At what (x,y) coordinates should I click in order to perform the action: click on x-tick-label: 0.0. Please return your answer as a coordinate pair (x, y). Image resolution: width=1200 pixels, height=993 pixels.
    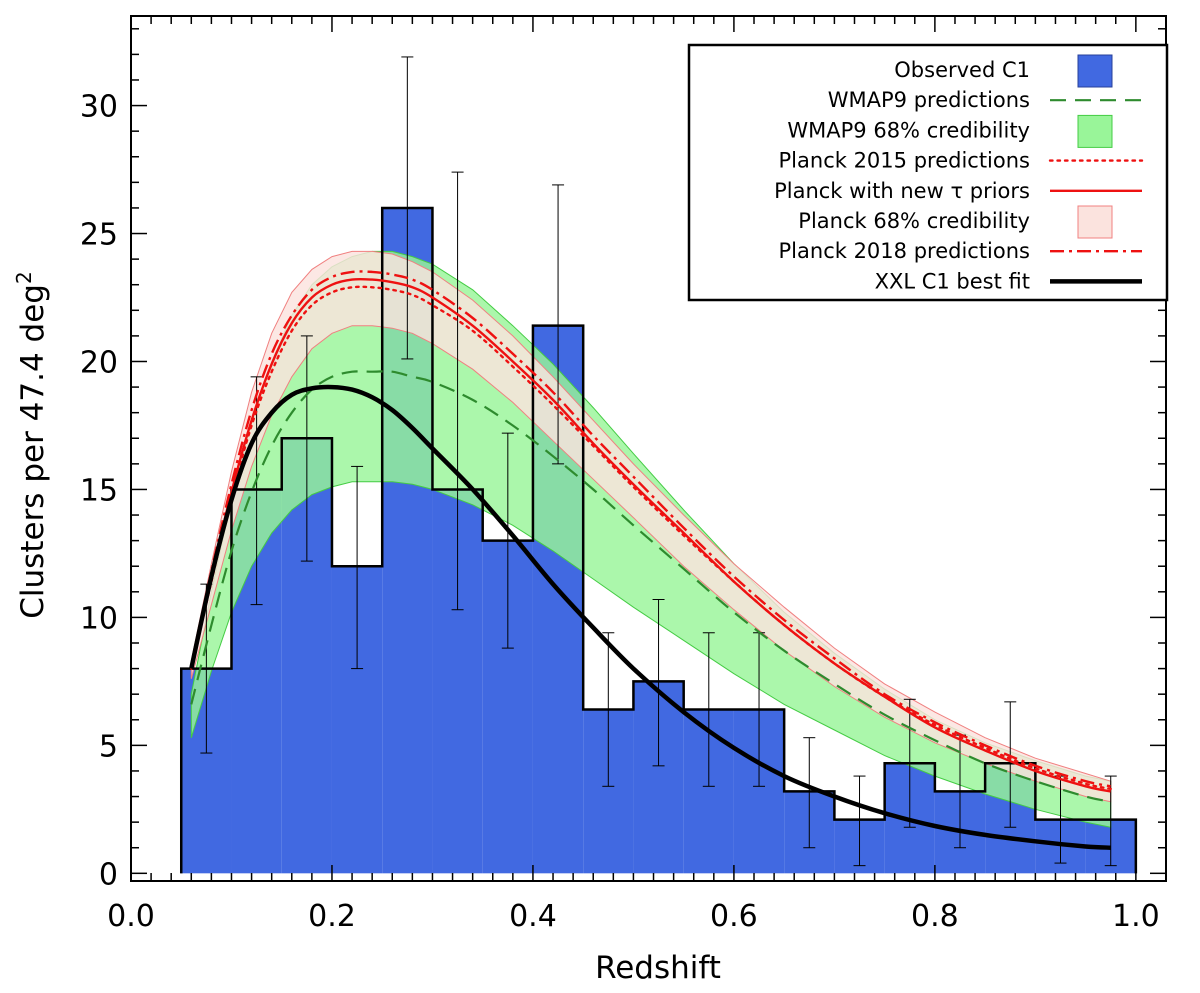
    Looking at the image, I should click on (131, 916).